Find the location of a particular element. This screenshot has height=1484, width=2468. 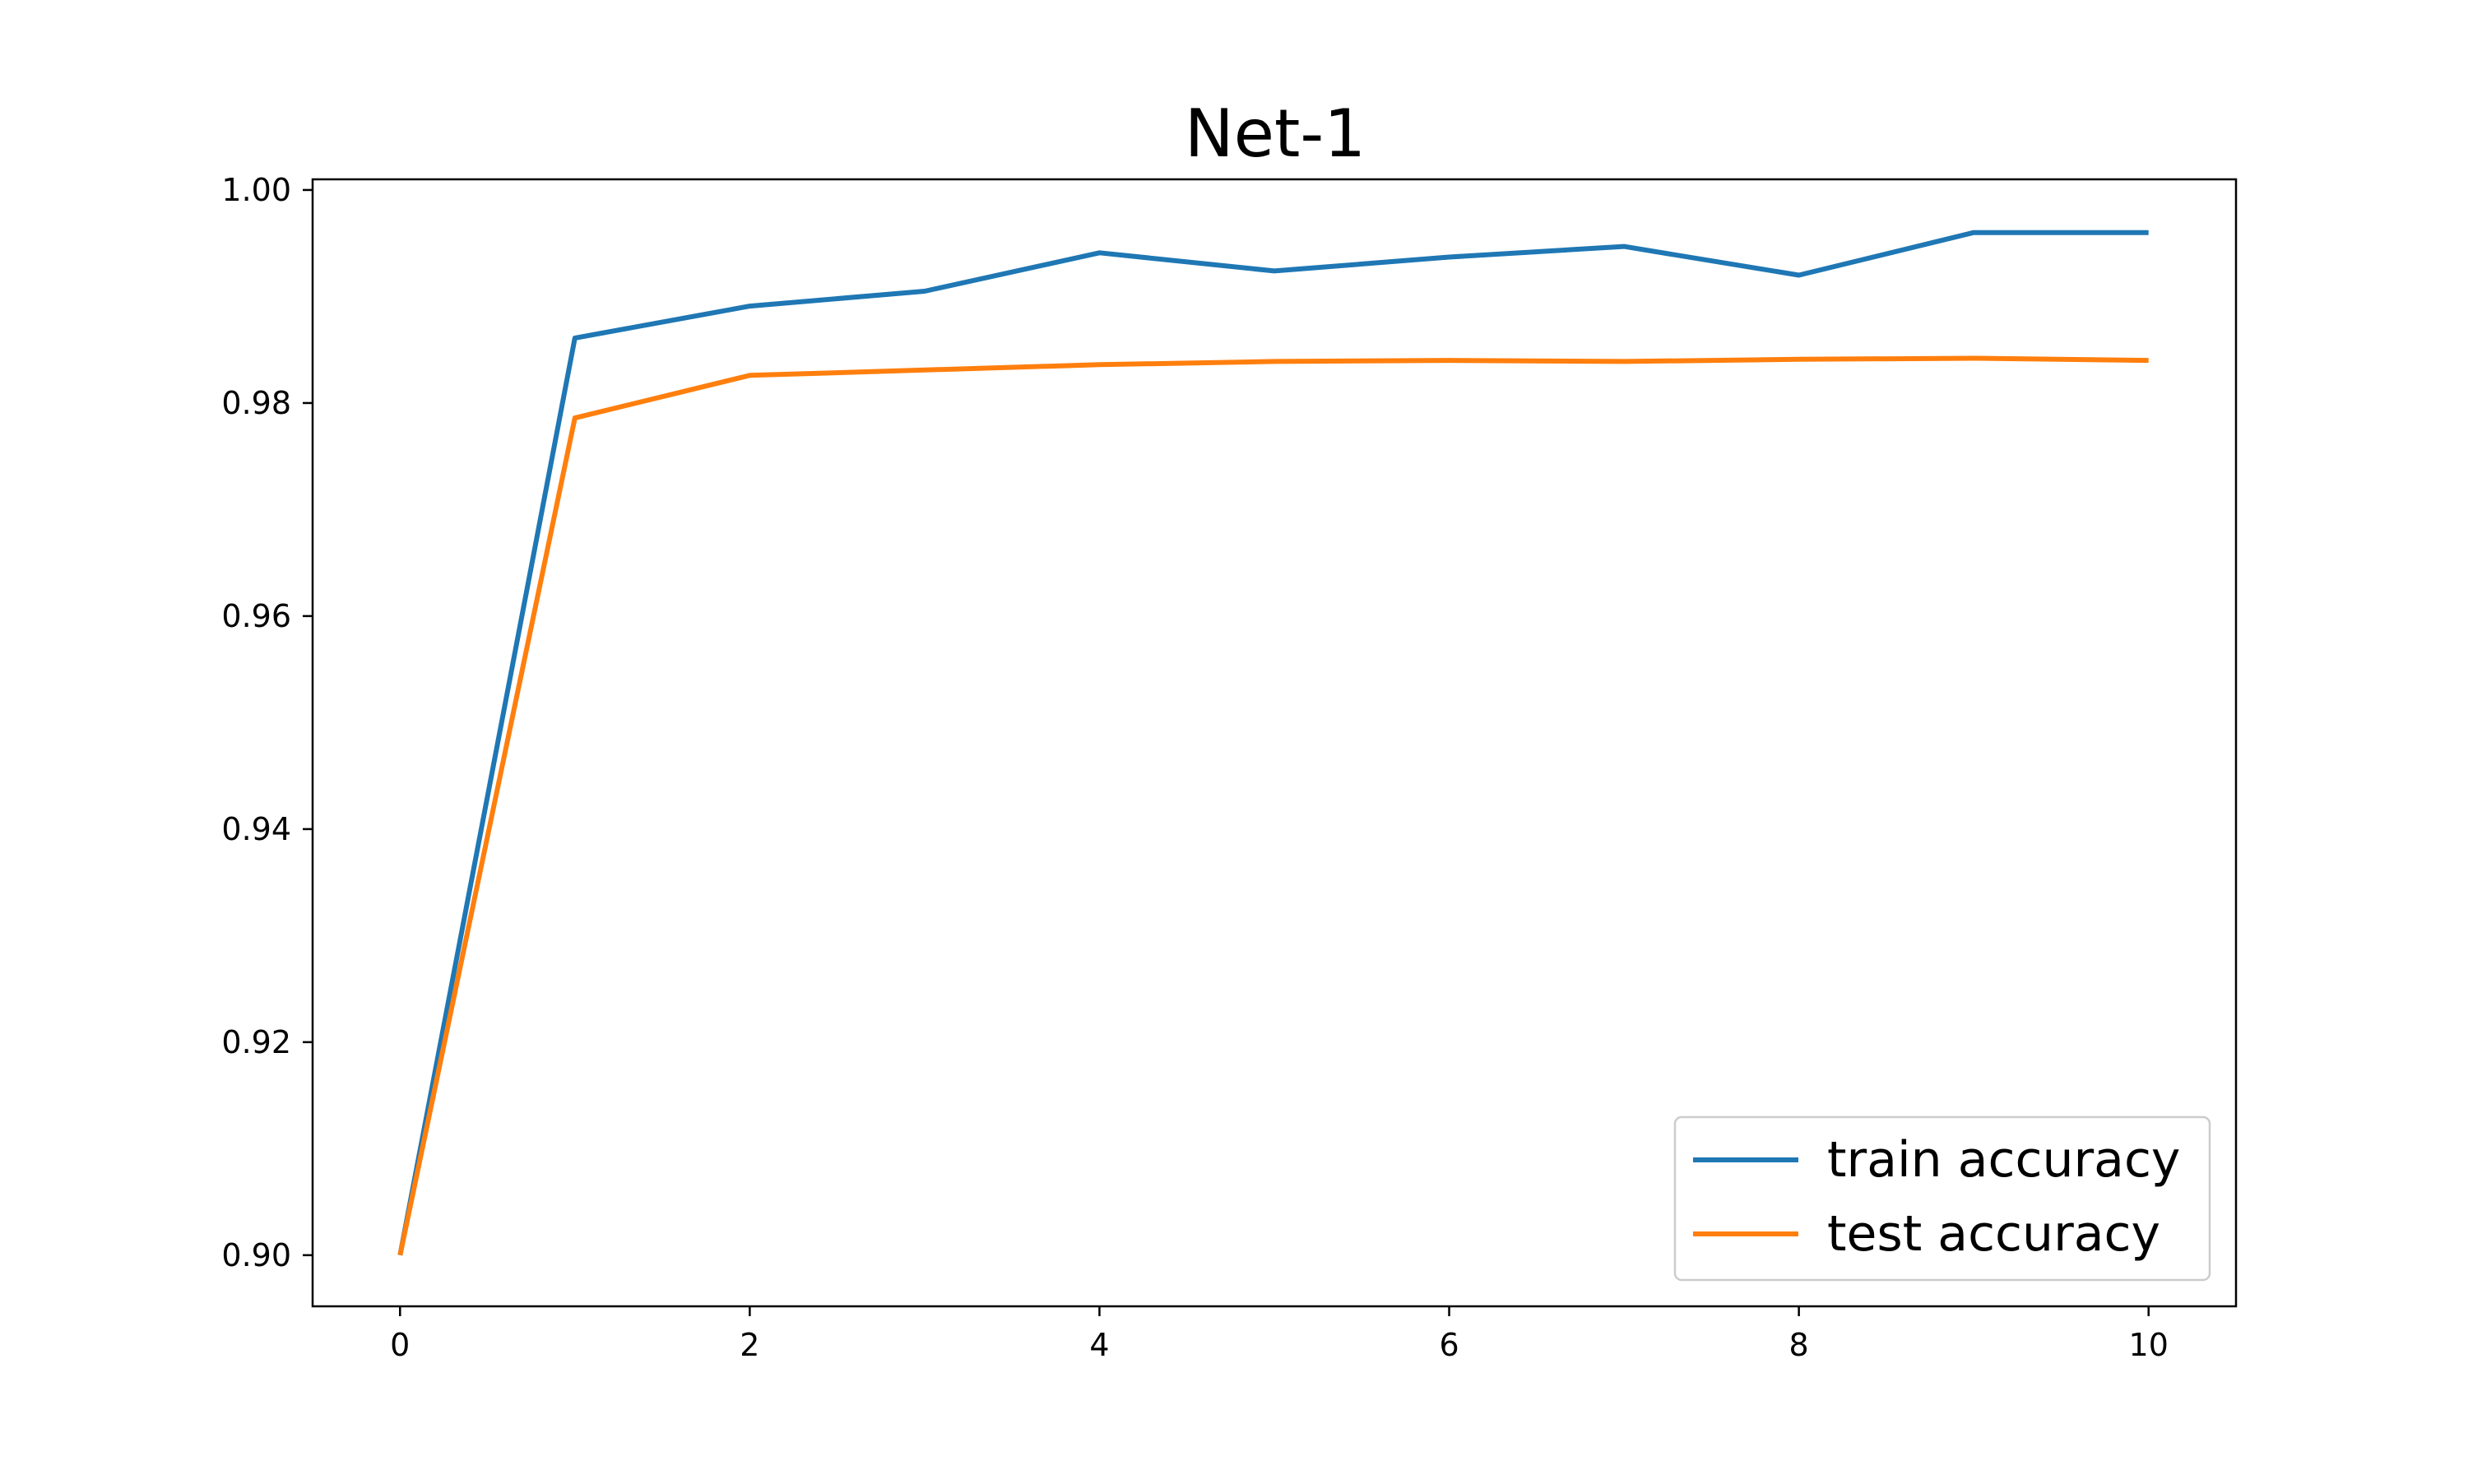

x-tick-label: 2 is located at coordinates (749, 1345).